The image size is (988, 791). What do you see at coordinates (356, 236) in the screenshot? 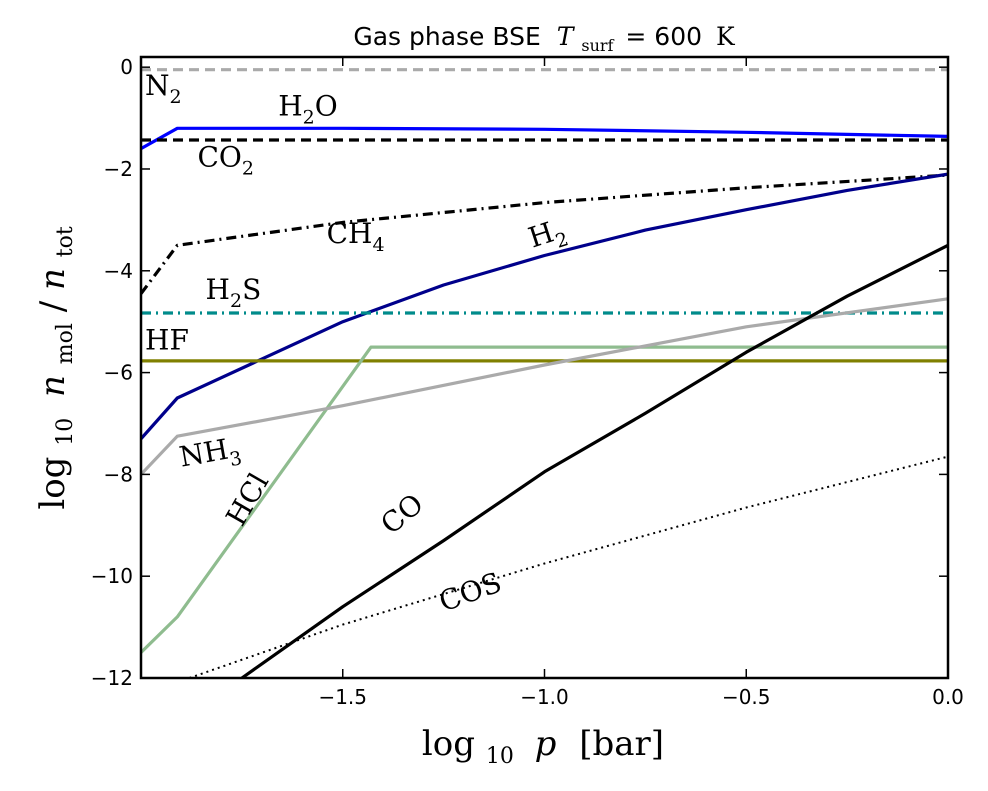
I see `series-label-ch4: CH4` at bounding box center [356, 236].